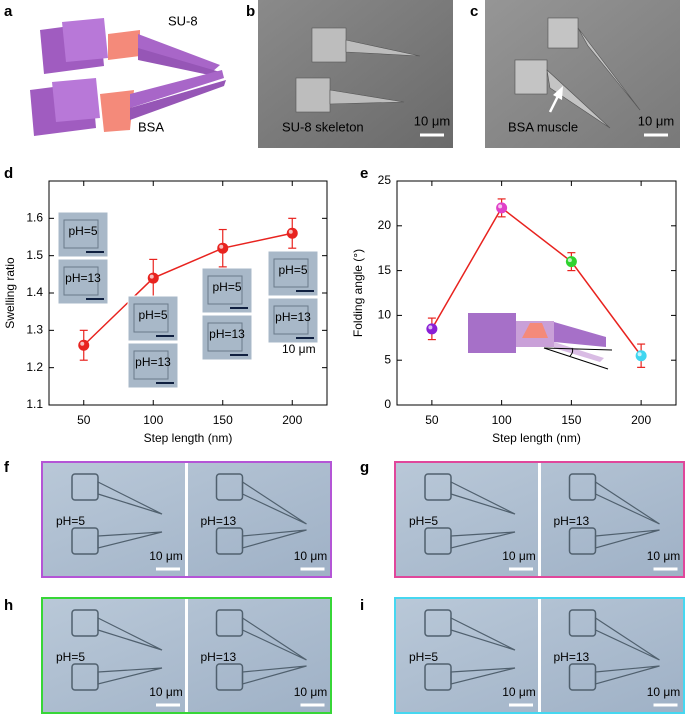 This screenshot has width=685, height=714. Describe the element at coordinates (34, 218) in the screenshot. I see `y-tick-label: 1.6` at that location.